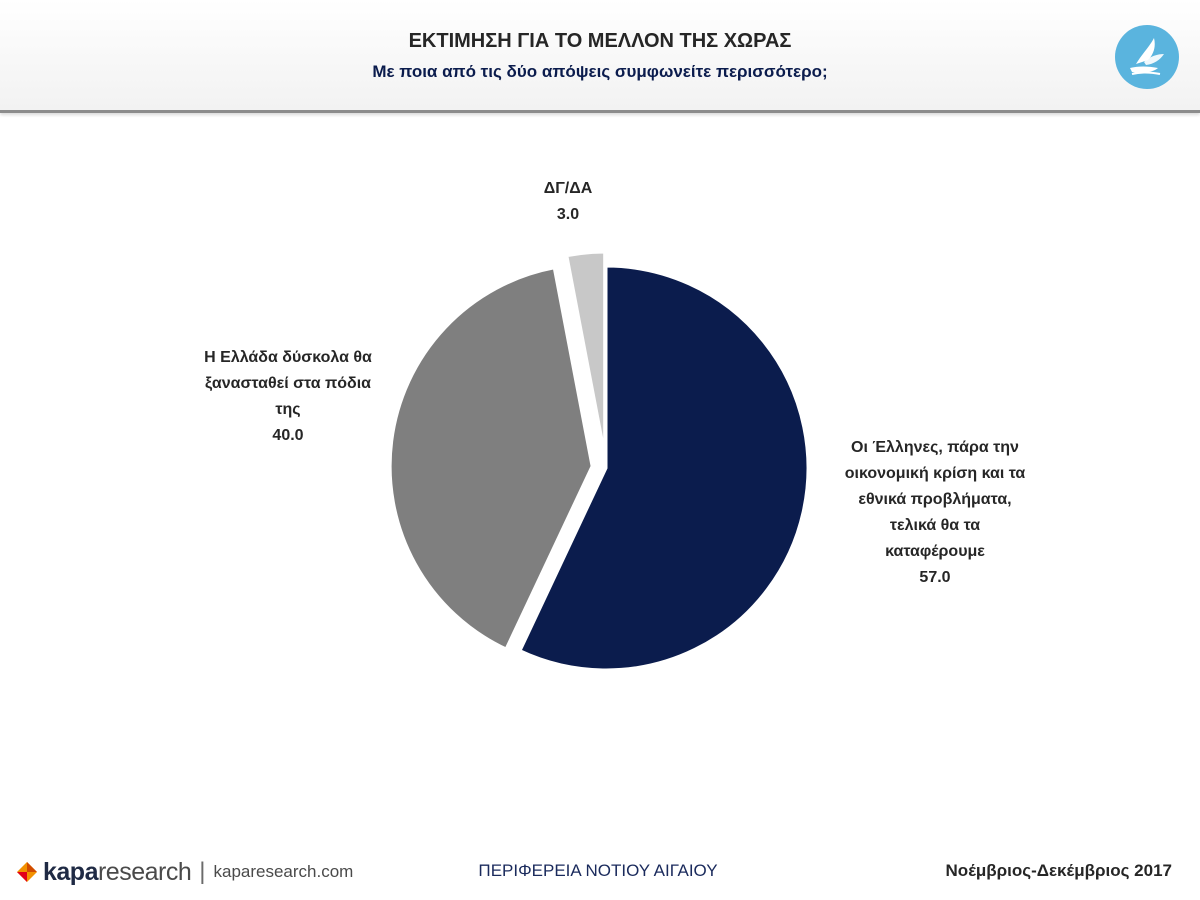 This screenshot has width=1200, height=900. Describe the element at coordinates (568, 214) in the screenshot. I see `slice-value-label: 3.0` at that location.